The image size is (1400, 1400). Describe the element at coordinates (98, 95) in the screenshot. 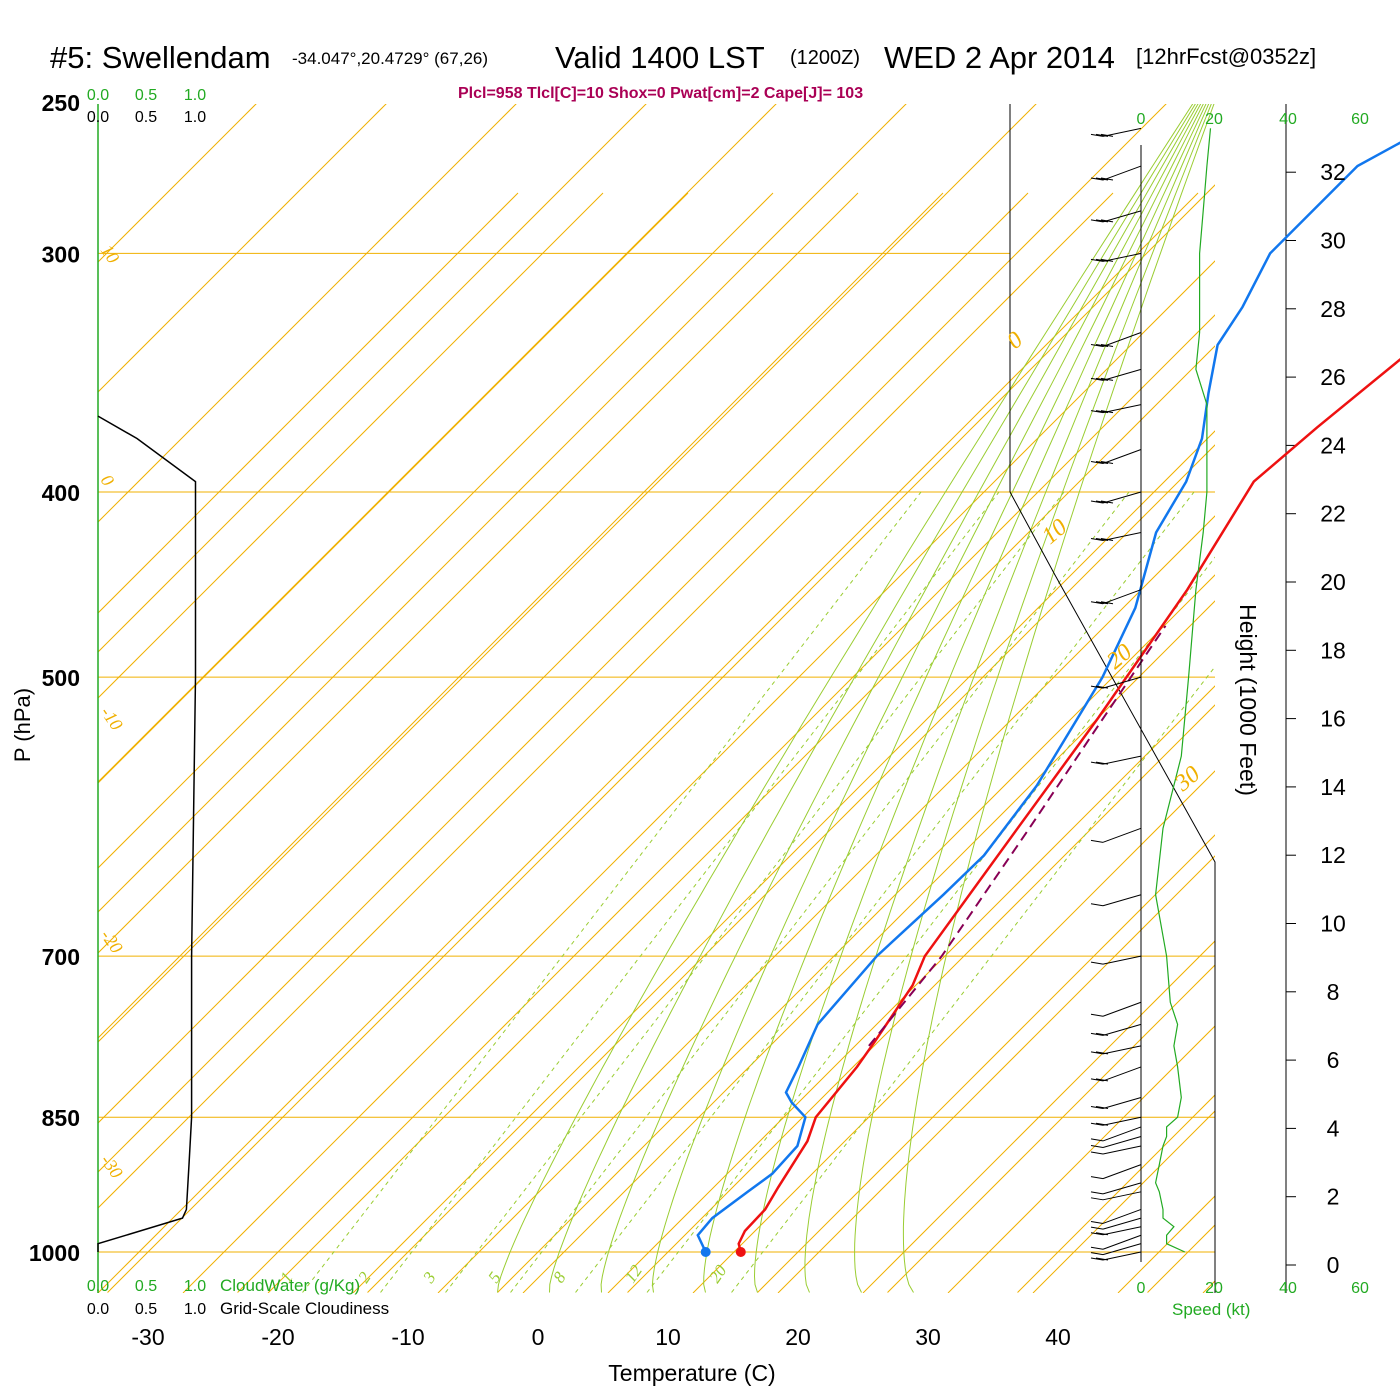

I see `cloudwater-tick-top: 0.0` at that location.